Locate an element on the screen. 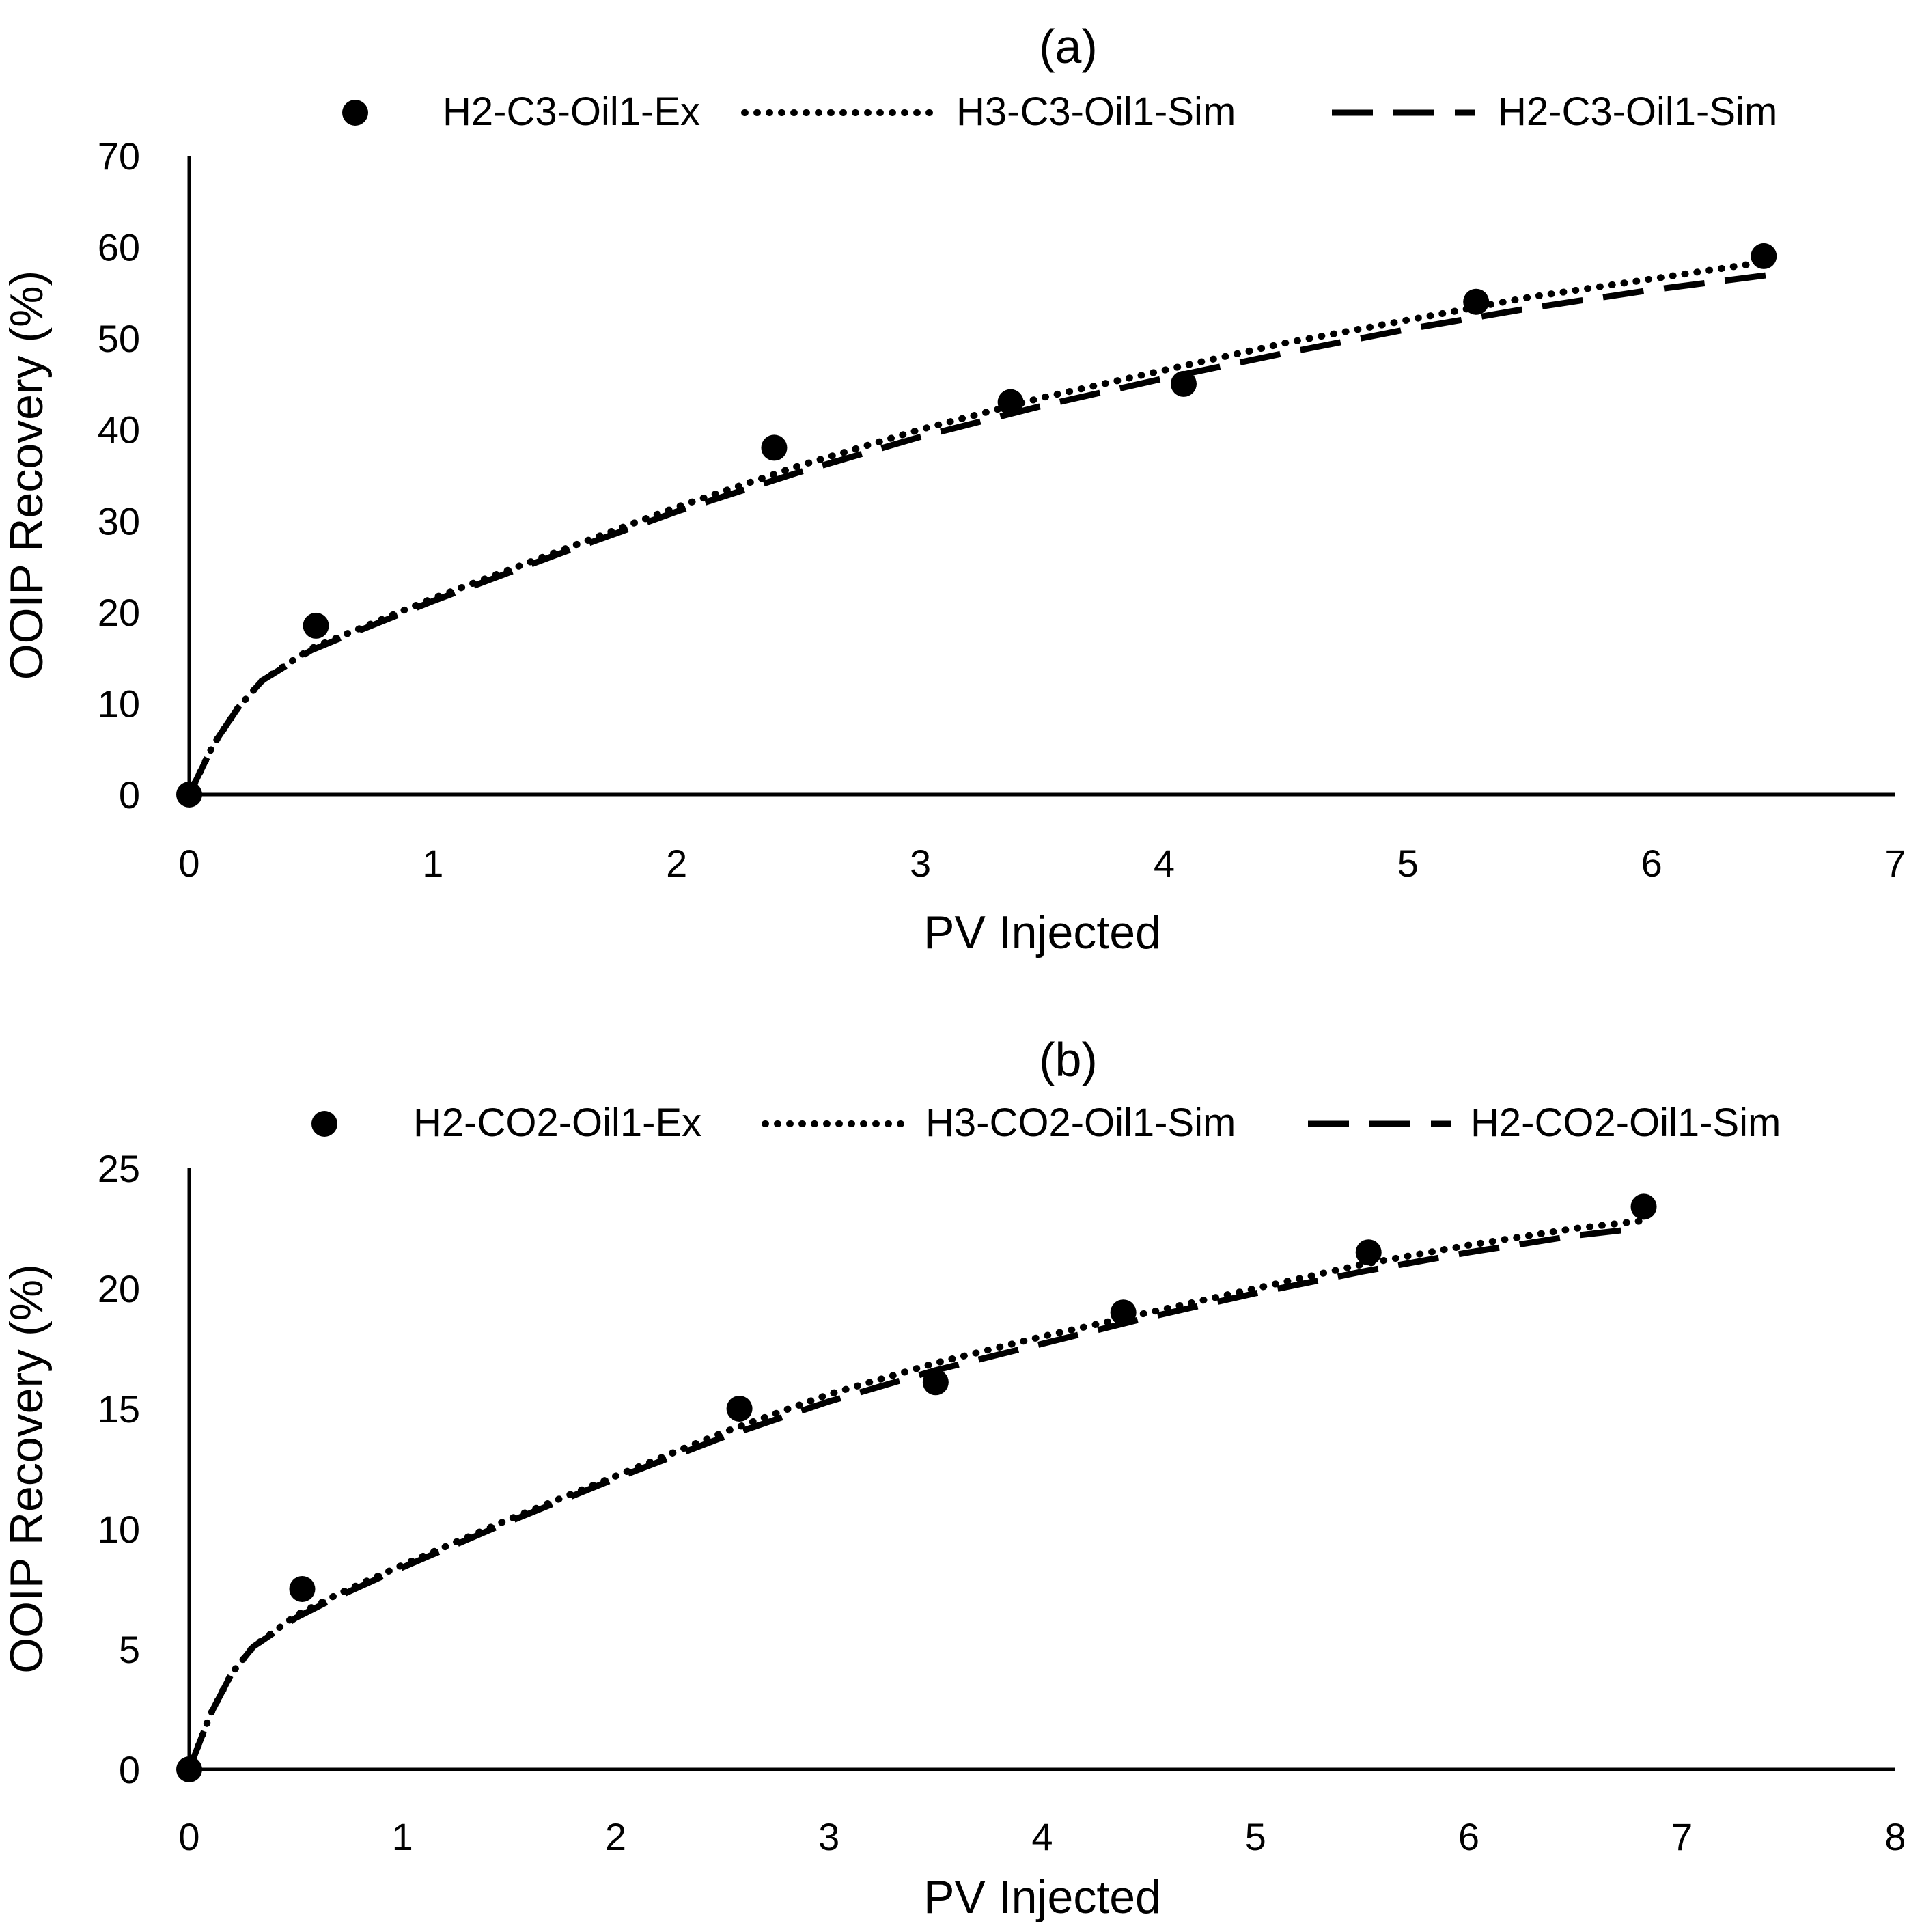 The image size is (1922, 1932). legend-label: H2-C3-Oil1-Ex is located at coordinates (571, 112).